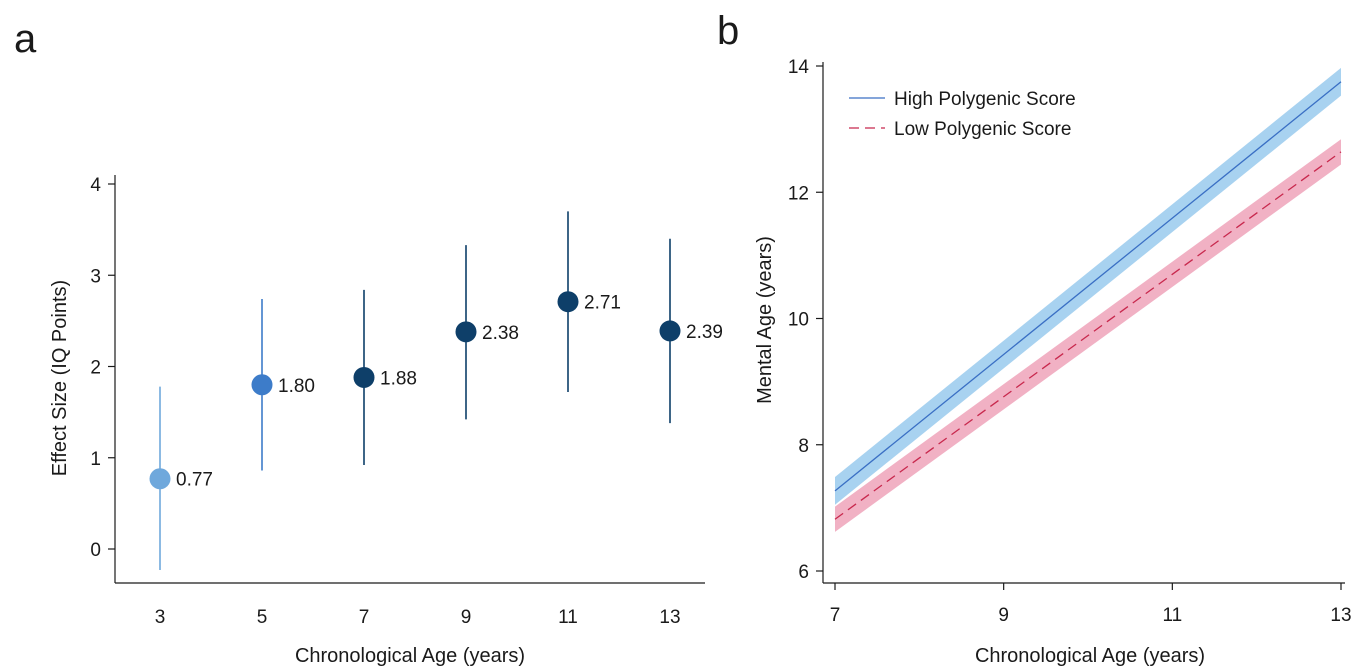 This screenshot has width=1358, height=666. I want to click on panel-a-x-tick-label: 7, so click(364, 617).